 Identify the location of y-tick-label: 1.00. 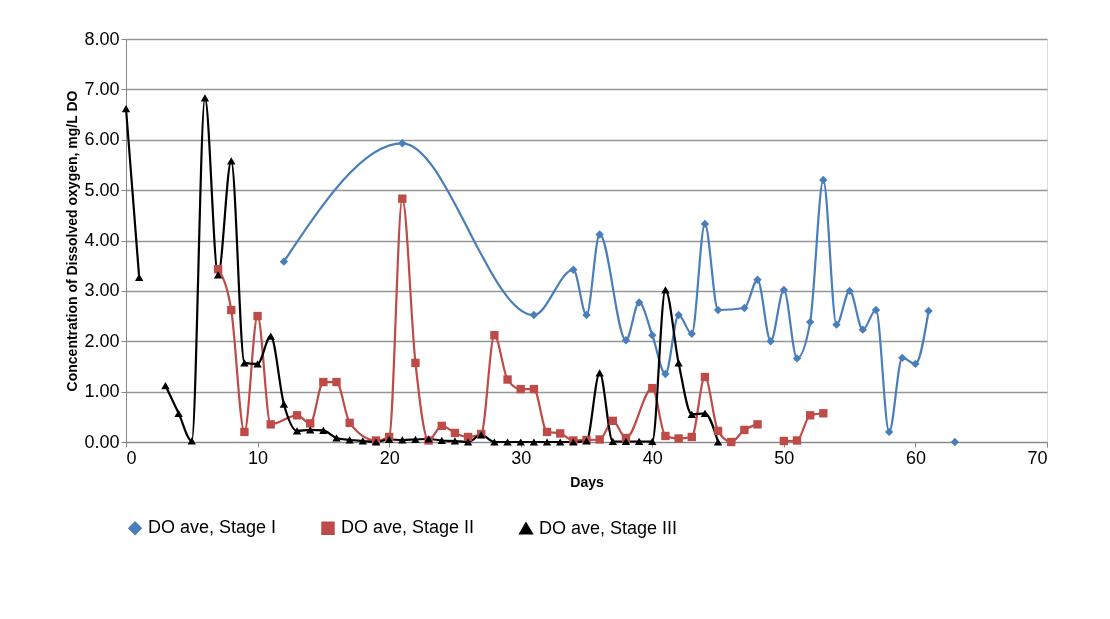
(102, 391).